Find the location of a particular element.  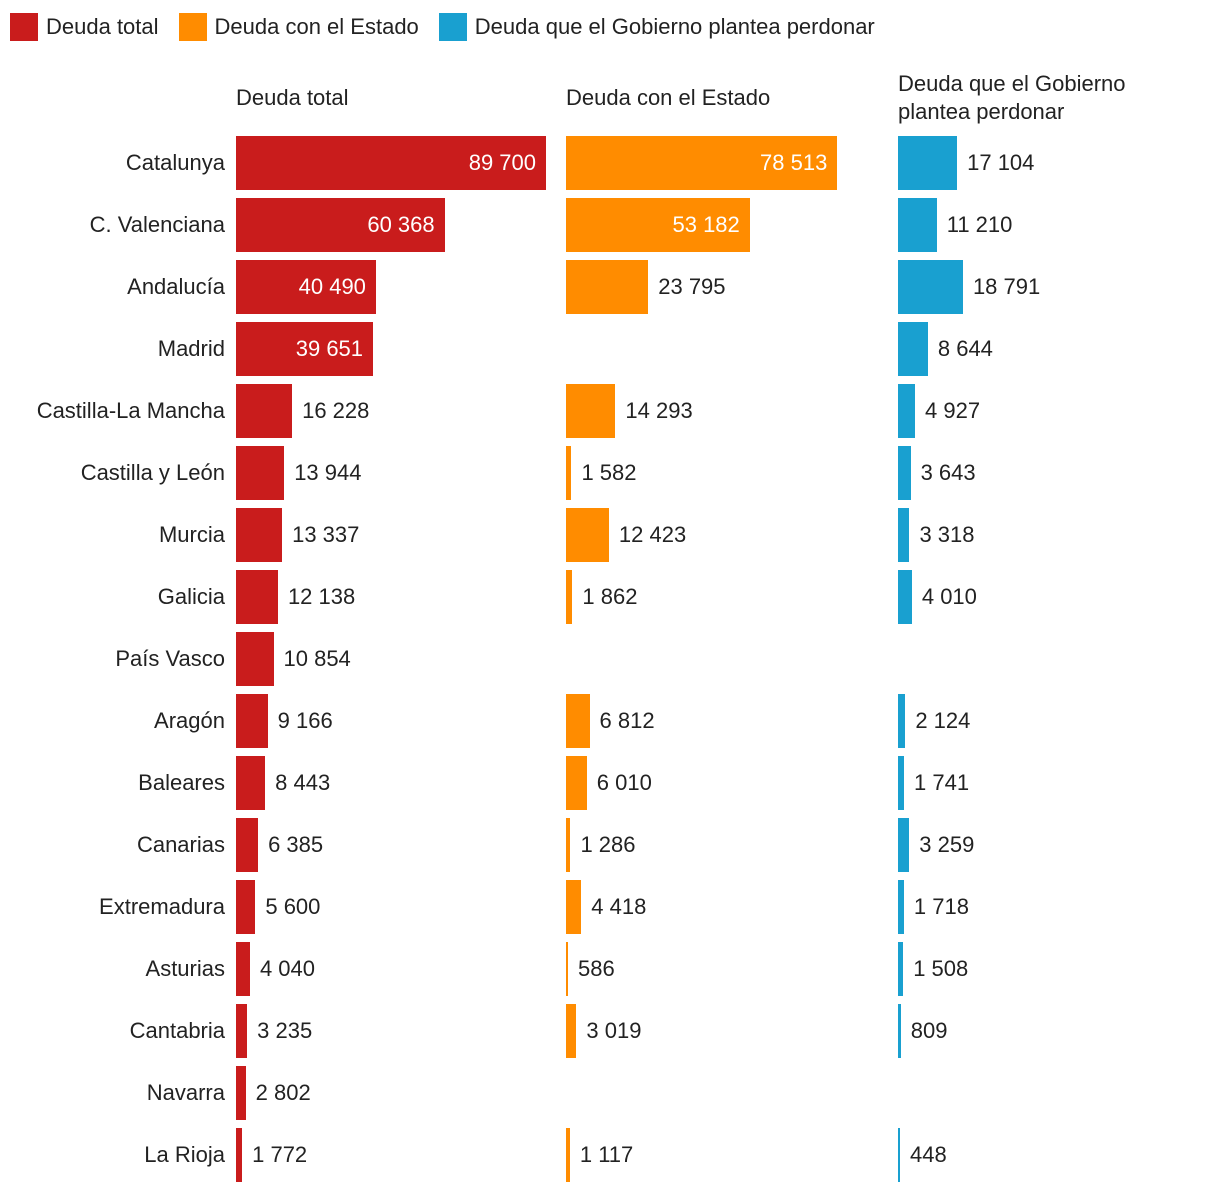

category-label: Aragón is located at coordinates (189, 720).